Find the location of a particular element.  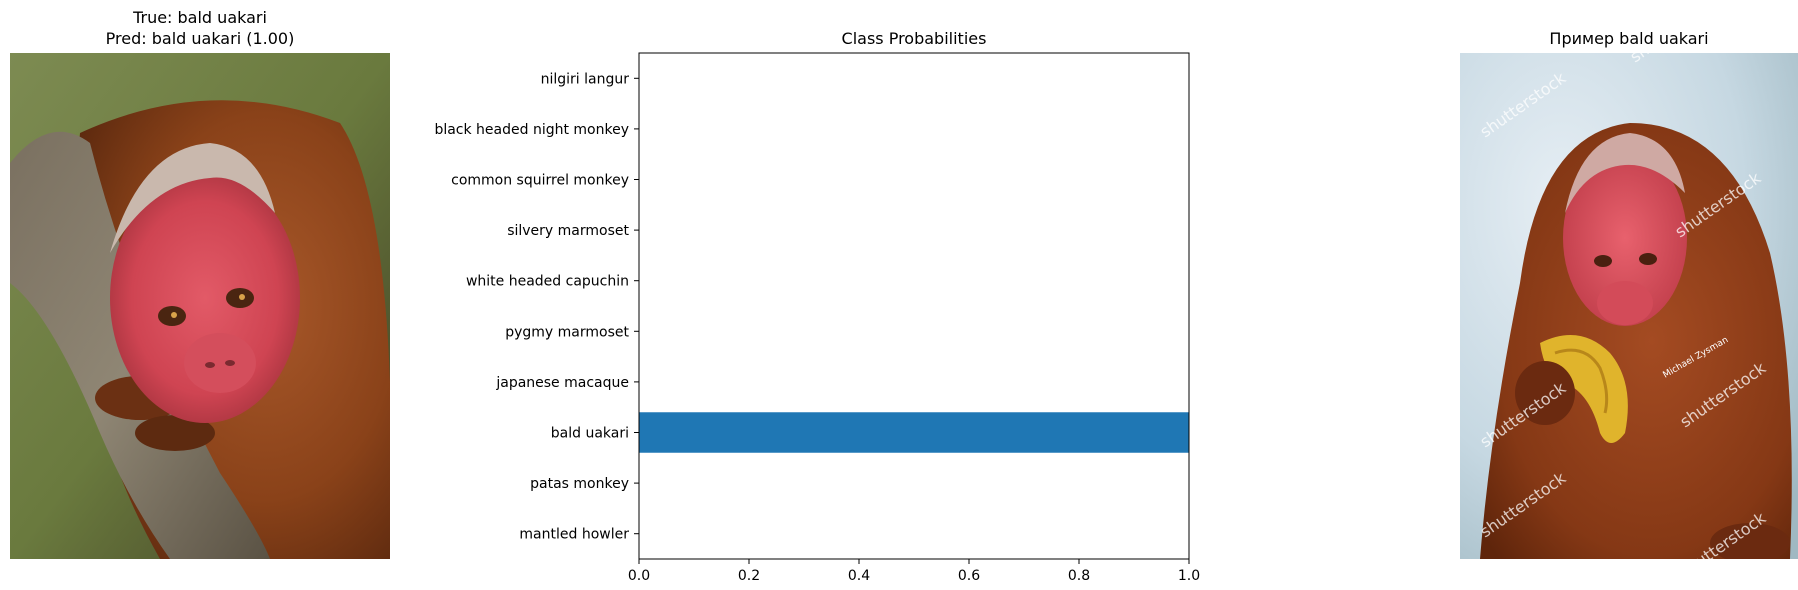

x-tick-label: 0.4 is located at coordinates (859, 576).